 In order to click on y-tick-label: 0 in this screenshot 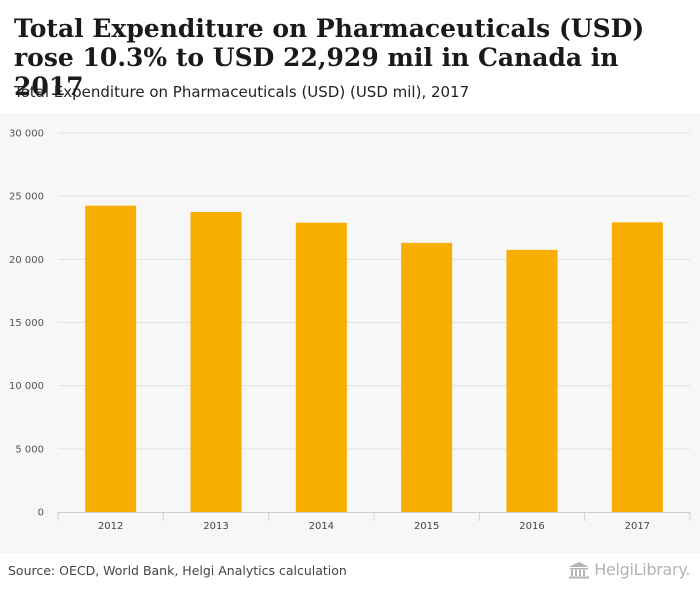, I will do `click(41, 513)`.